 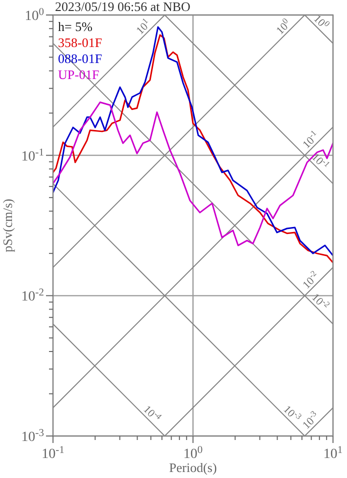 What do you see at coordinates (32, 436) in the screenshot?
I see `y-tick-label: 10$^{-3}$` at bounding box center [32, 436].